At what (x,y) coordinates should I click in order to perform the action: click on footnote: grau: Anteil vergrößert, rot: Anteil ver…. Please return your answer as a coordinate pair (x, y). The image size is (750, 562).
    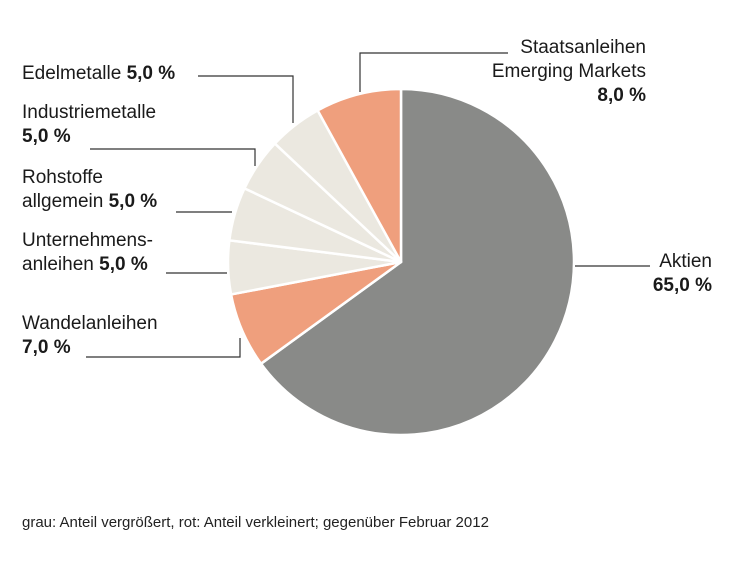
    Looking at the image, I should click on (255, 522).